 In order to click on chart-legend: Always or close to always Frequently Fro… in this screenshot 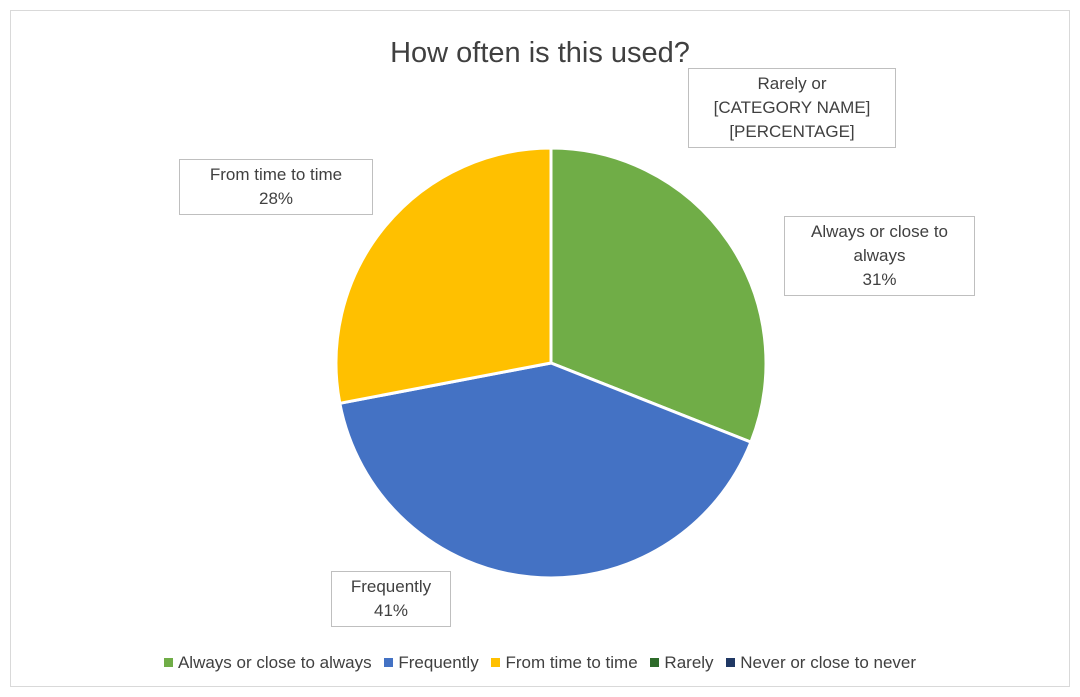, I will do `click(540, 663)`.